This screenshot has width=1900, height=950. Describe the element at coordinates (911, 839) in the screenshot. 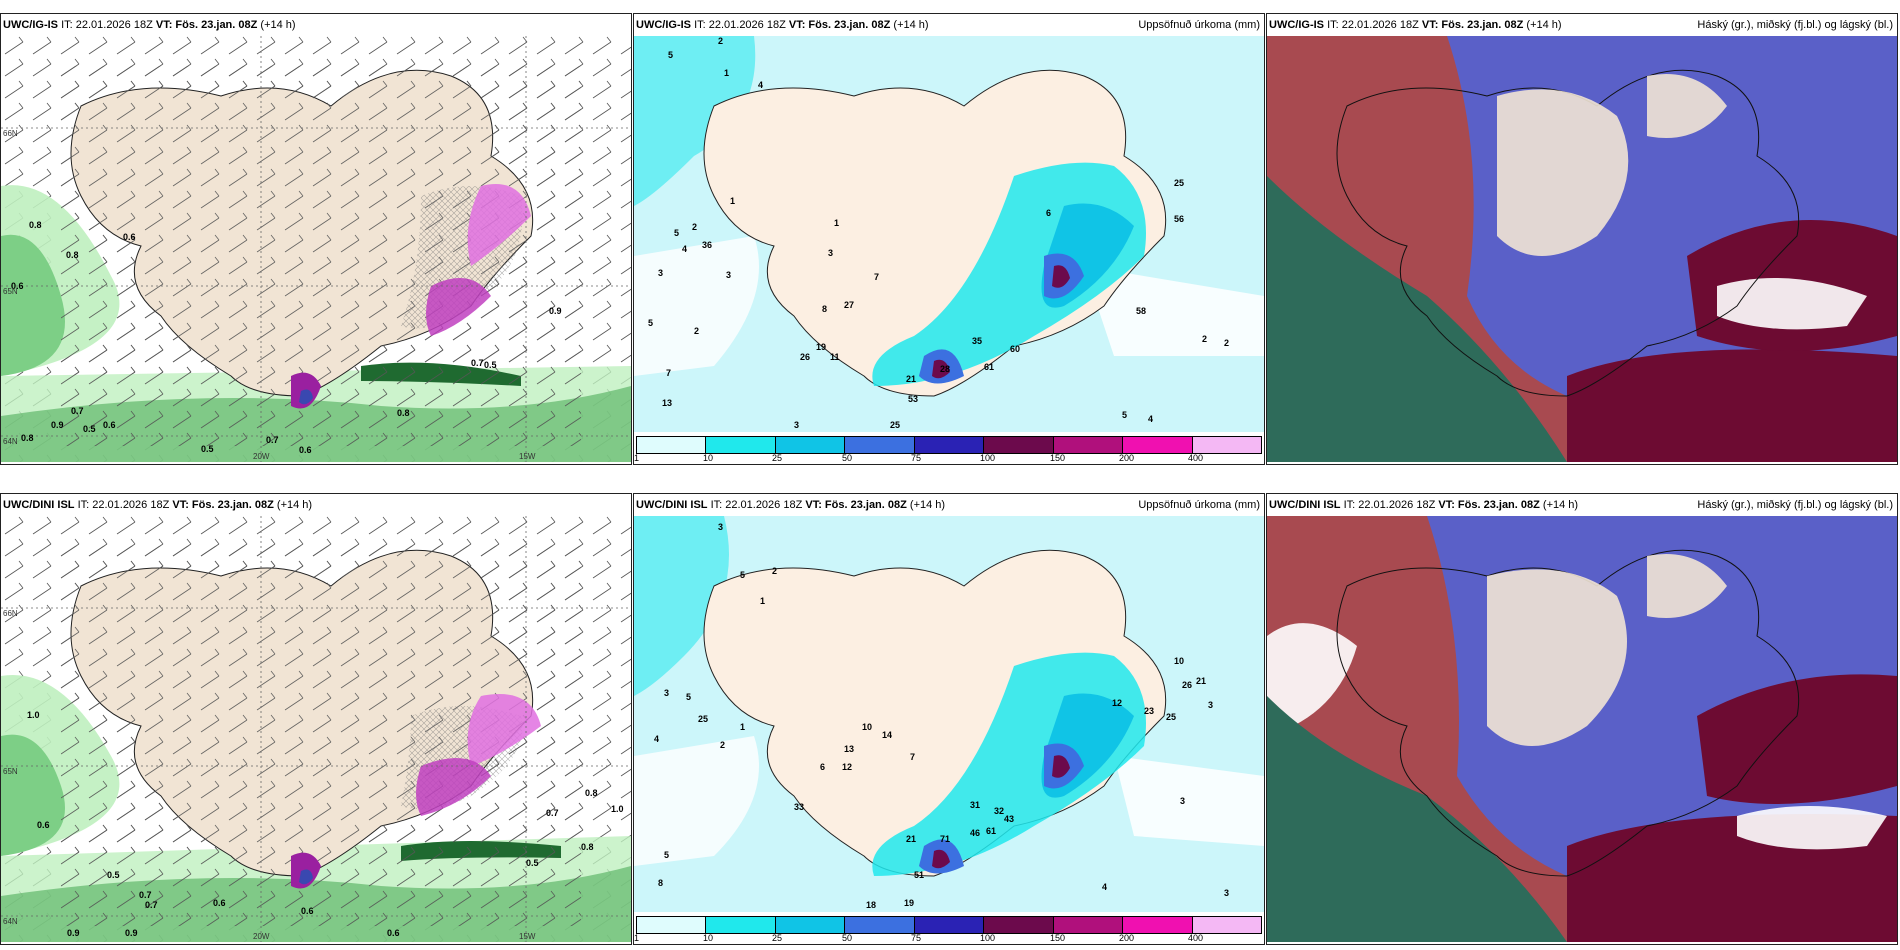

I see `precip-label: 21` at that location.